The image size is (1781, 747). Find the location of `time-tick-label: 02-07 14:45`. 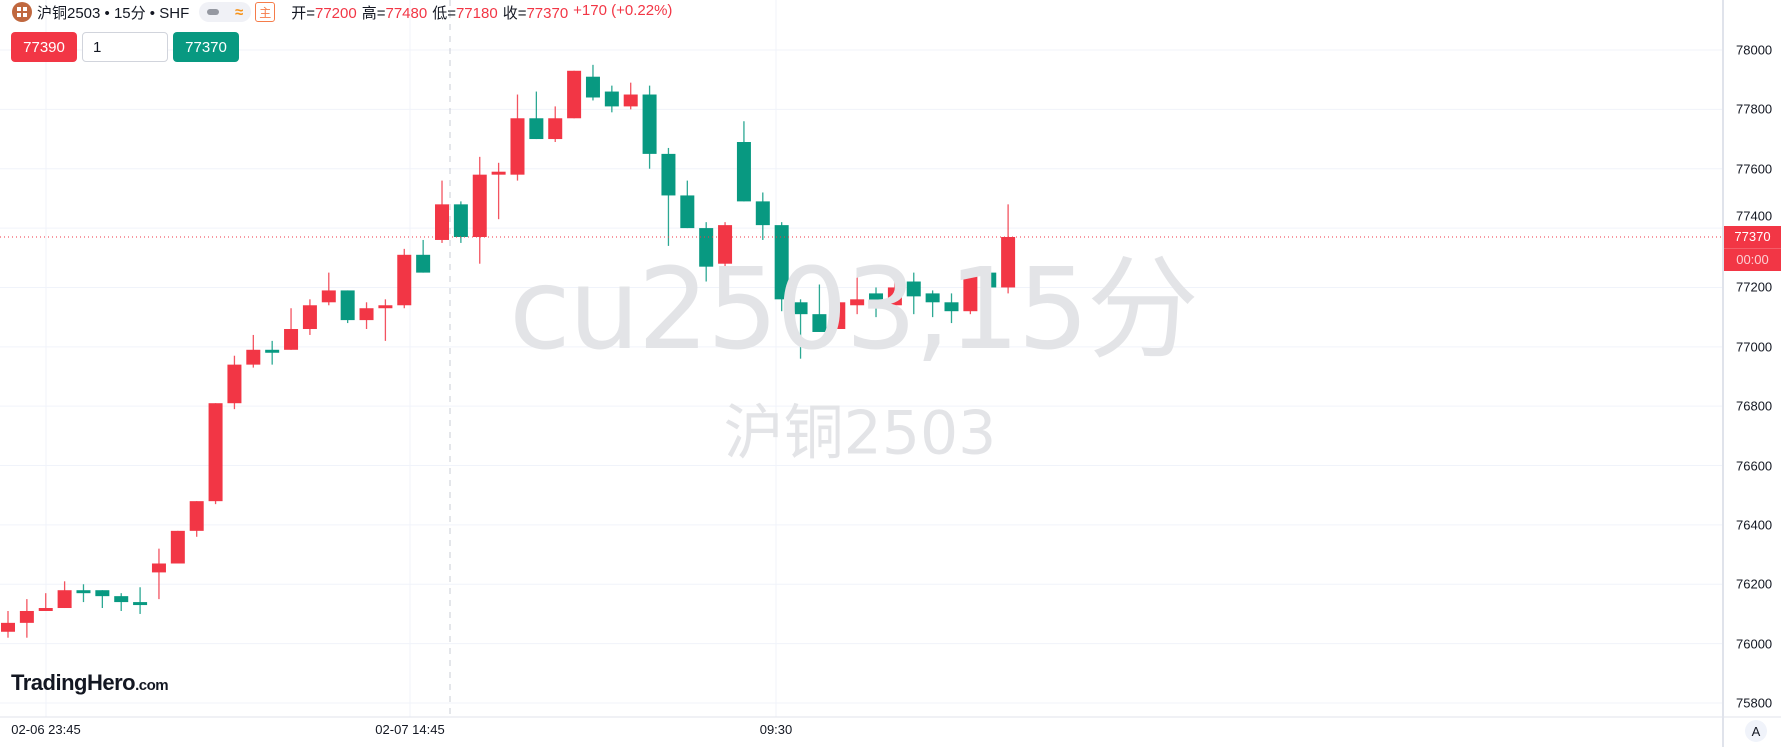

time-tick-label: 02-07 14:45 is located at coordinates (410, 729).